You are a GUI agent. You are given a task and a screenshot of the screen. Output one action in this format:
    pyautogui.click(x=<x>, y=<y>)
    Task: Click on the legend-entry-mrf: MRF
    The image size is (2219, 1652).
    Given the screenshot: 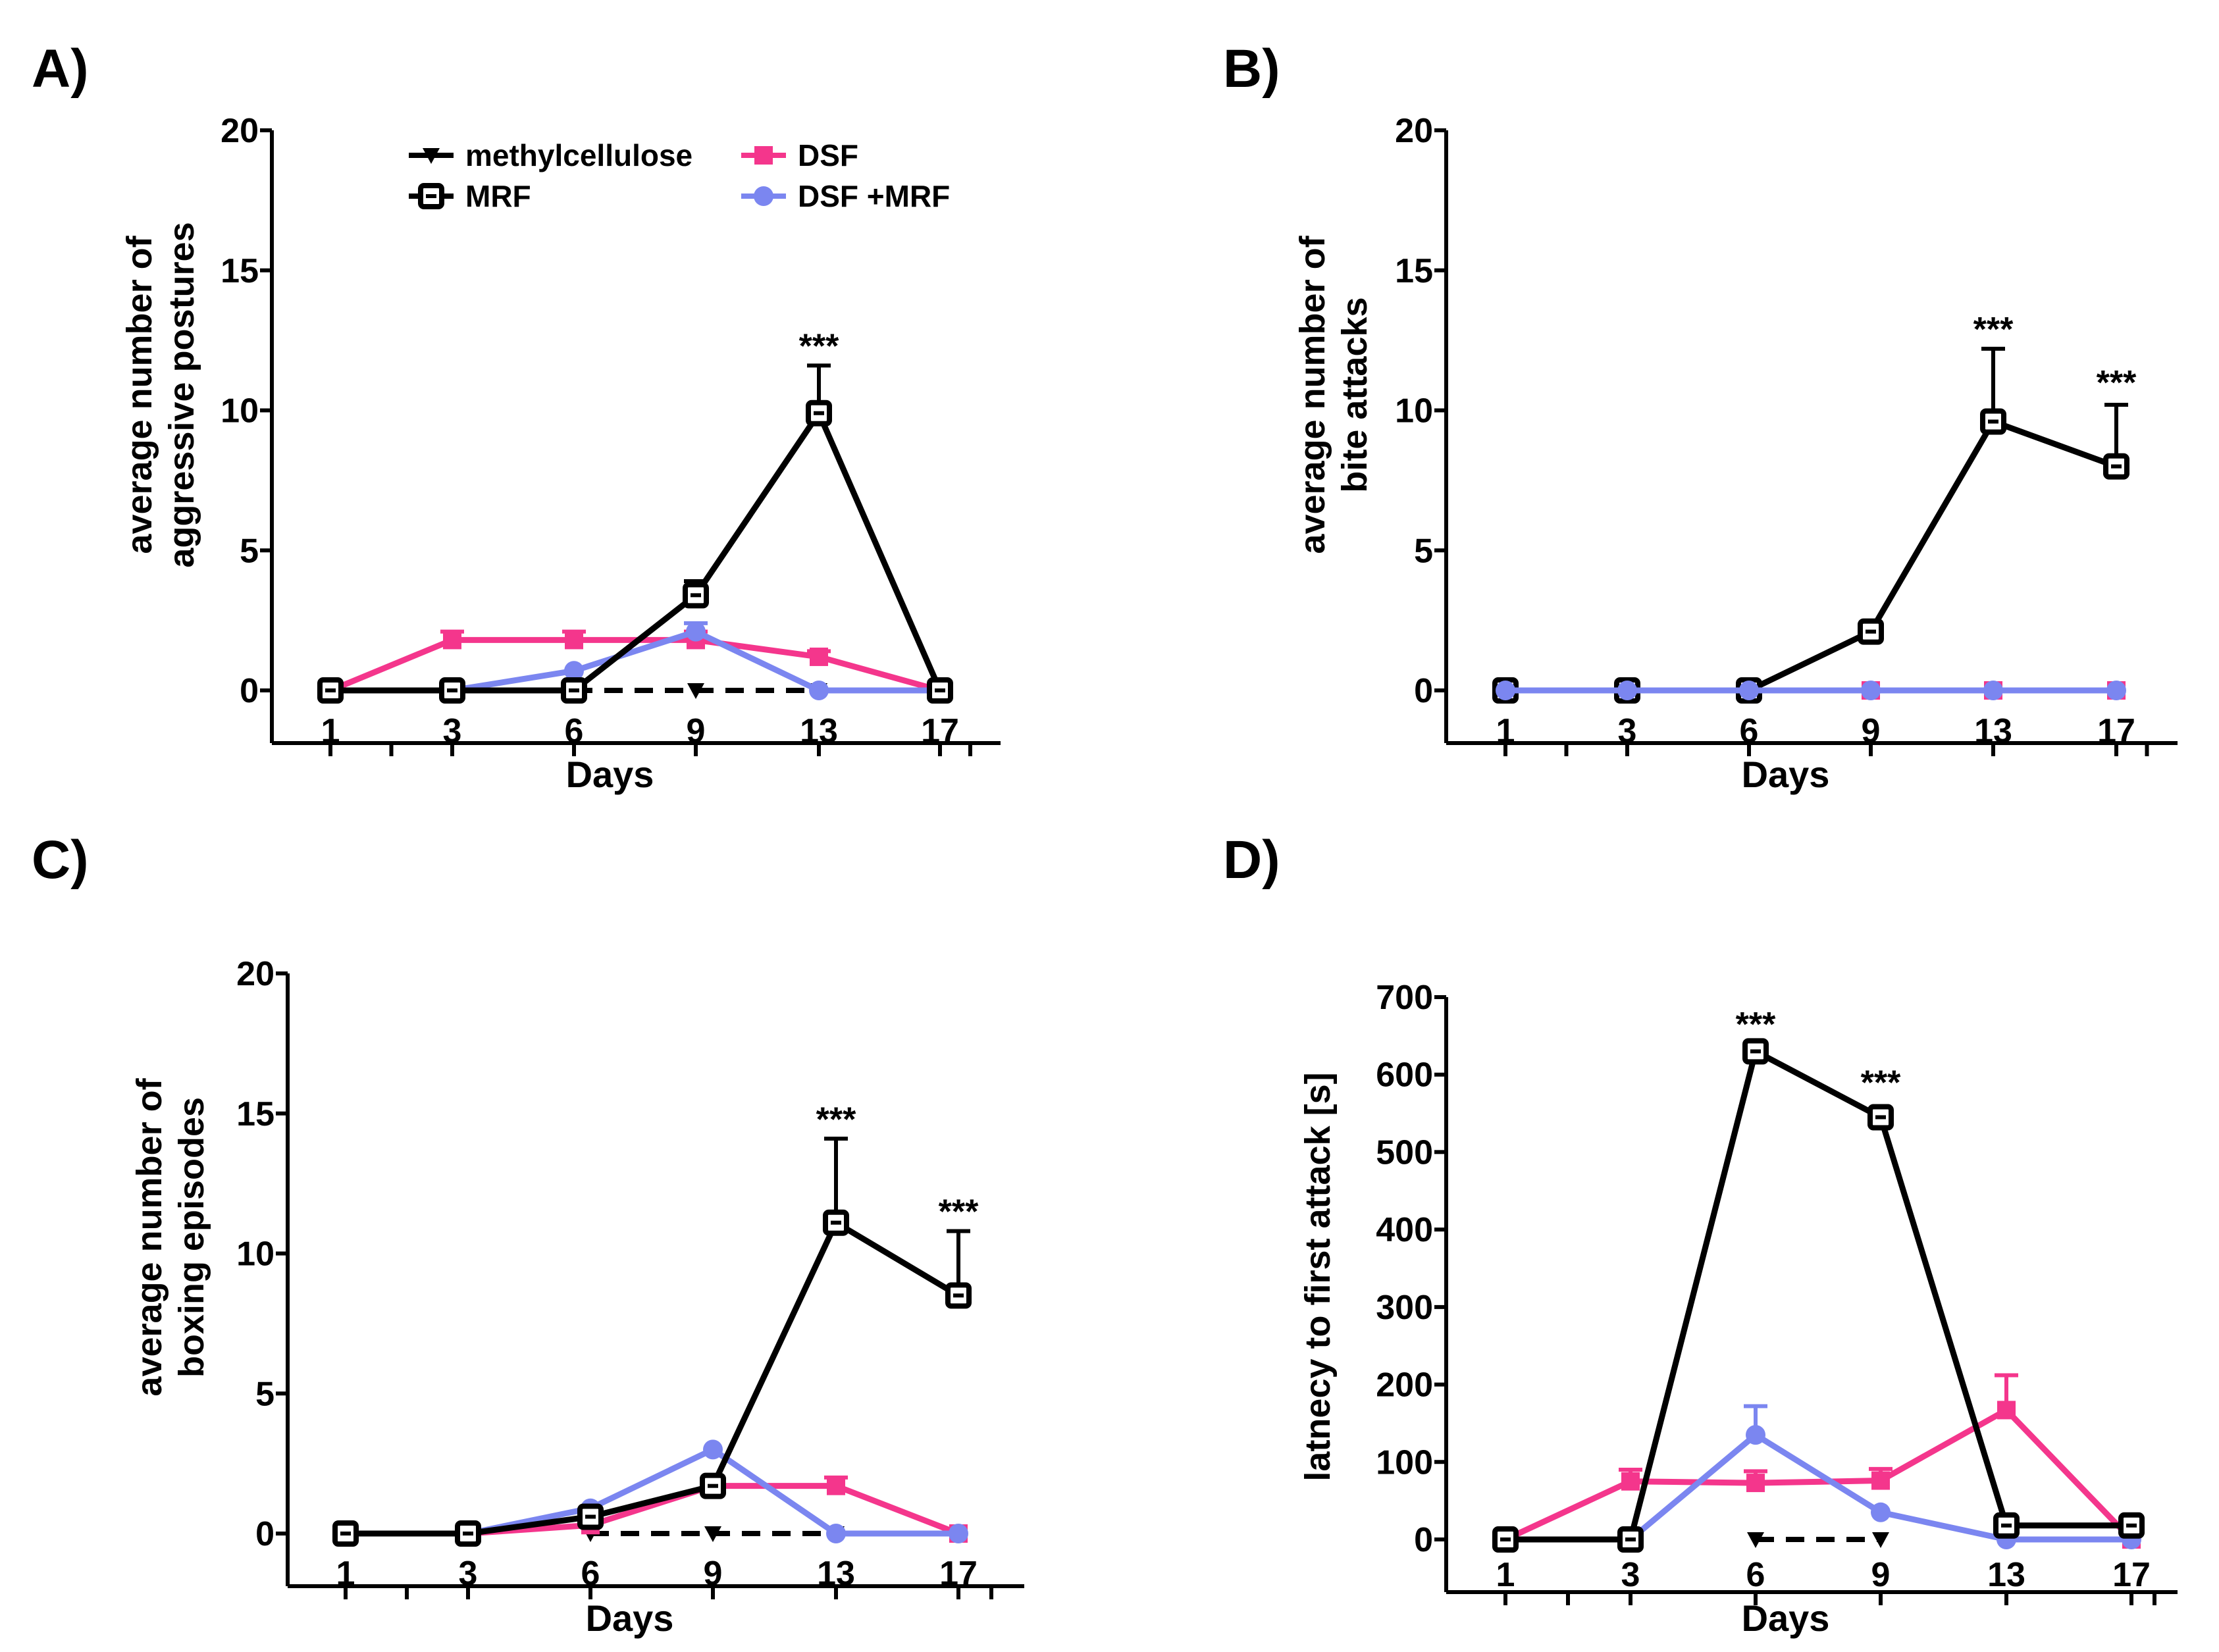 What is the action you would take?
    pyautogui.click(x=470, y=196)
    